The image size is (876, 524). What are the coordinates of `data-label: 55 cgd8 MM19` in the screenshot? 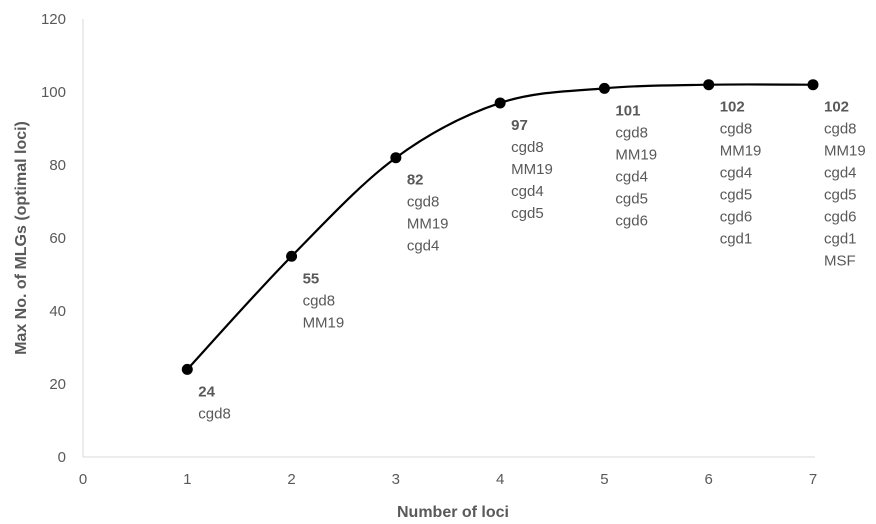 It's located at (324, 300).